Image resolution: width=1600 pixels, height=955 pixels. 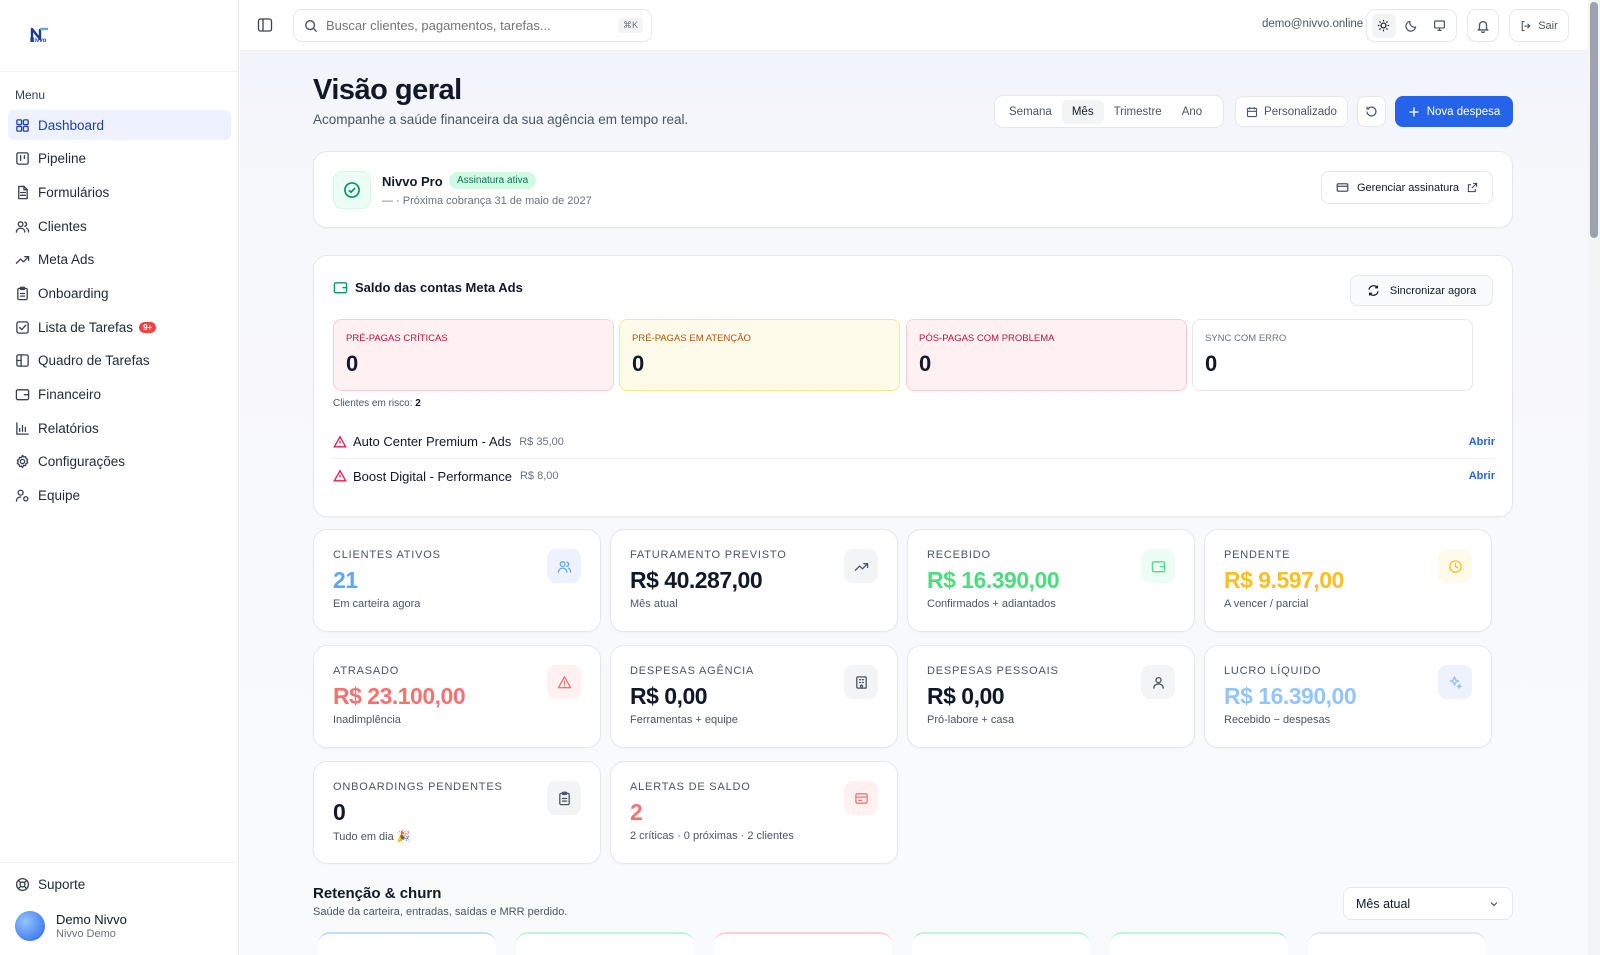 I want to click on logout-icon, so click(x=1526, y=25).